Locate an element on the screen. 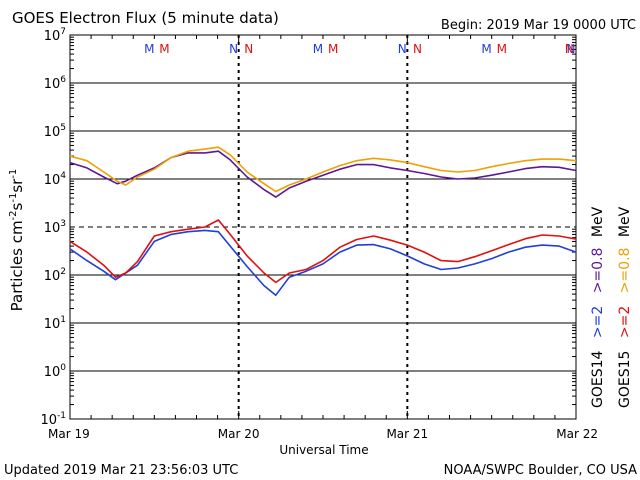  x-tick-label: Mar 22 is located at coordinates (577, 434).